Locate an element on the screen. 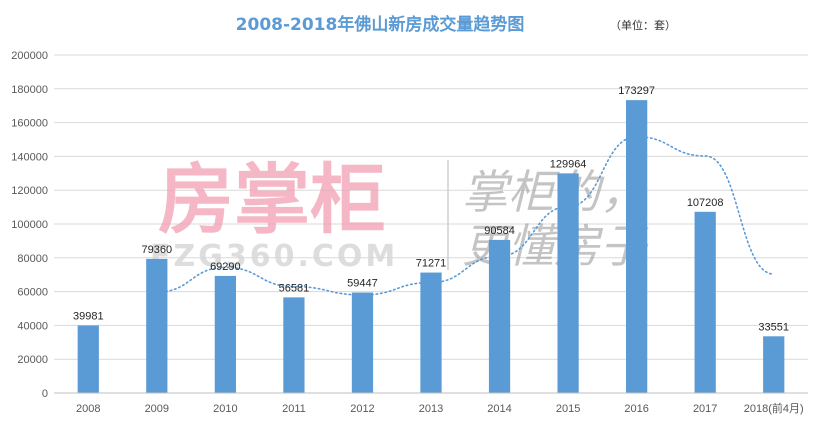 This screenshot has height=426, width=821. watermark-slogan-line1: 掌柜的， is located at coordinates (554, 192).